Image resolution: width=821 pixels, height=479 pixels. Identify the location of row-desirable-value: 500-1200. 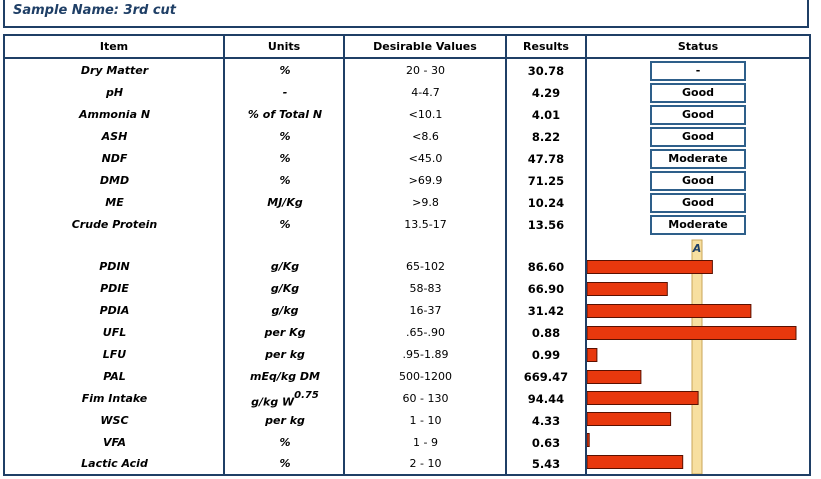
(425, 376).